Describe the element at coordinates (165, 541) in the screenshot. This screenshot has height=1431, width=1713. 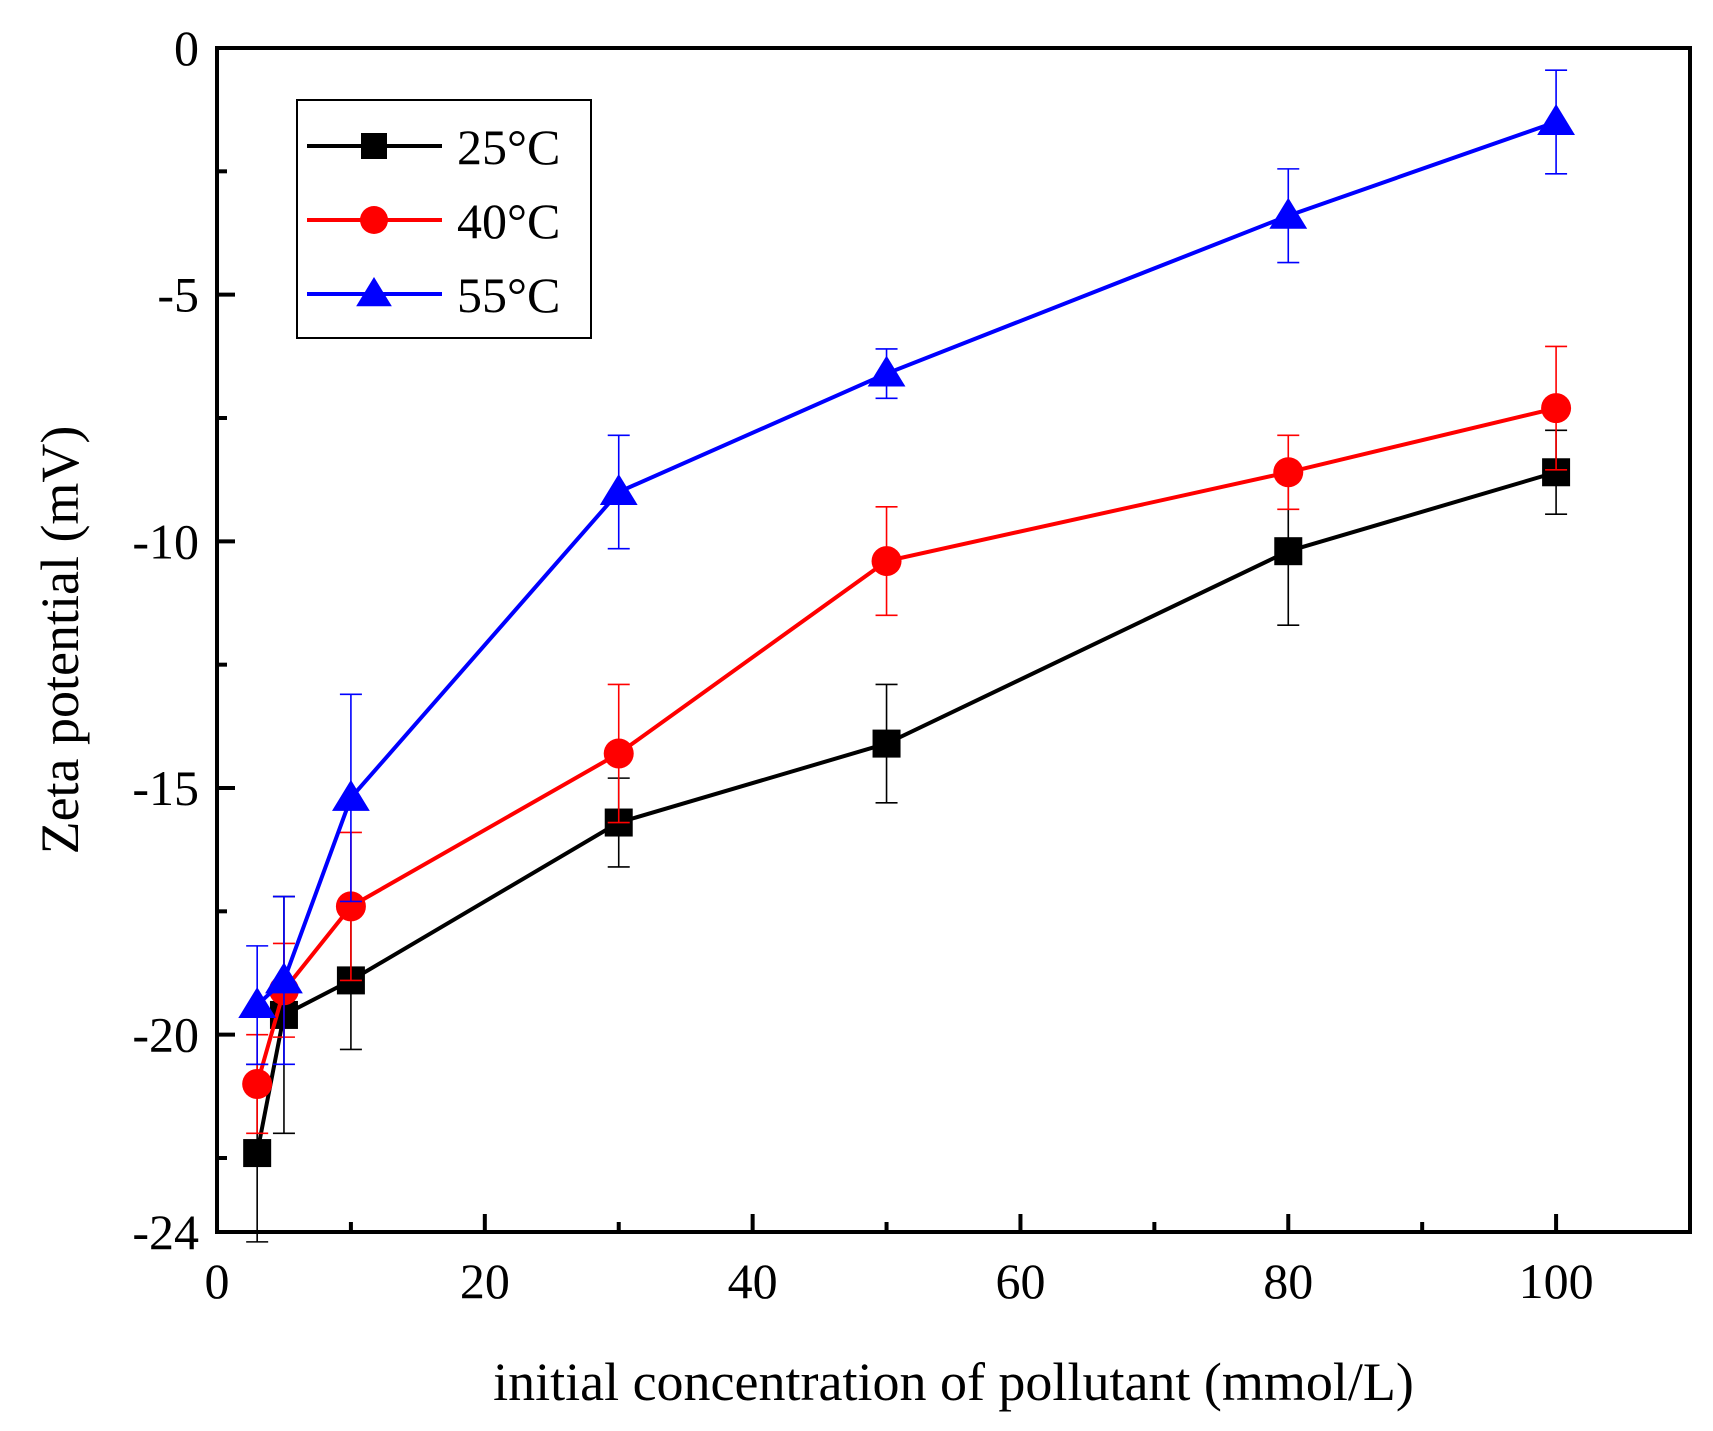
I see `y-tick-label-3: -10` at that location.